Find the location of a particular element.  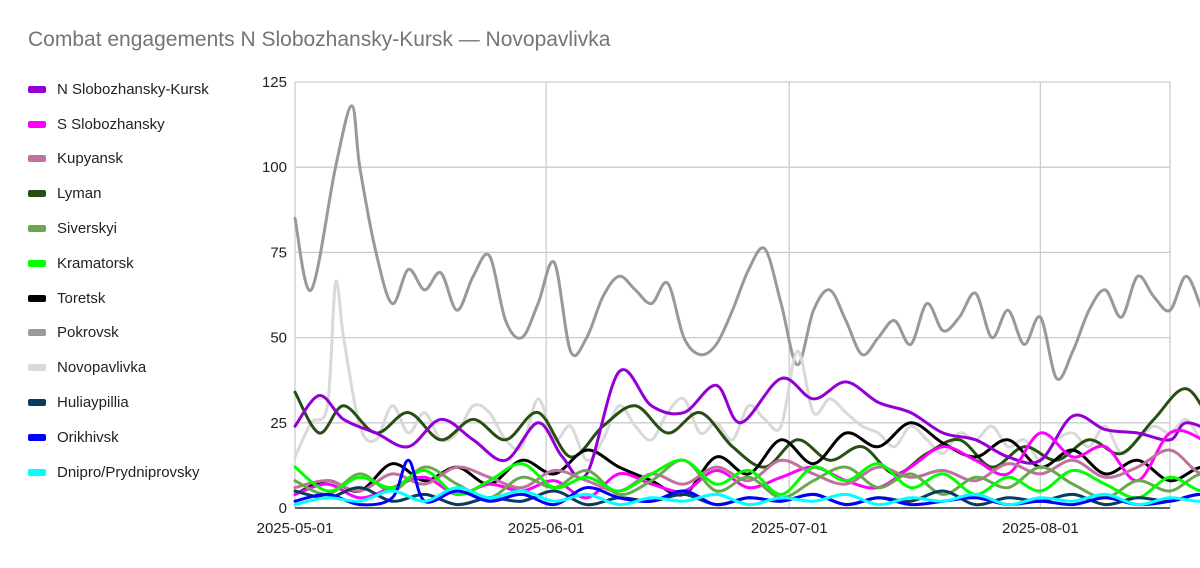

y-tick-label: 100 is located at coordinates (274, 167).